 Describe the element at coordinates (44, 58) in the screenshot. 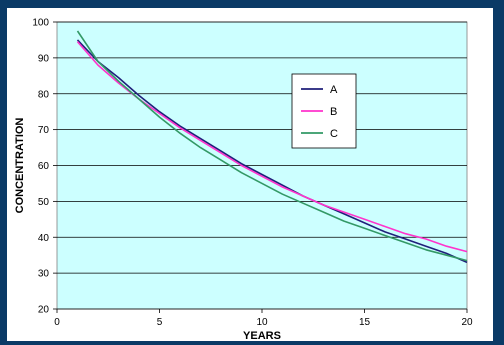

I see `y-tick-label: 90` at that location.